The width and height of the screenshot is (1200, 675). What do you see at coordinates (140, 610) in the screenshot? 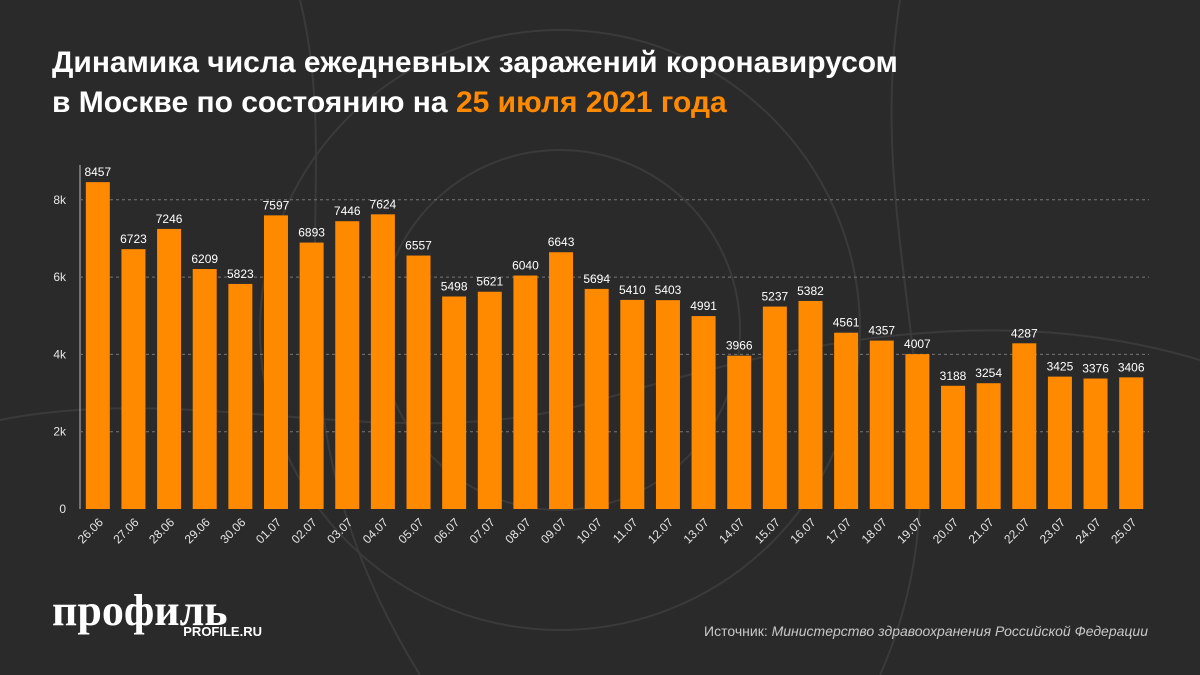
I see `logo: профиль` at bounding box center [140, 610].